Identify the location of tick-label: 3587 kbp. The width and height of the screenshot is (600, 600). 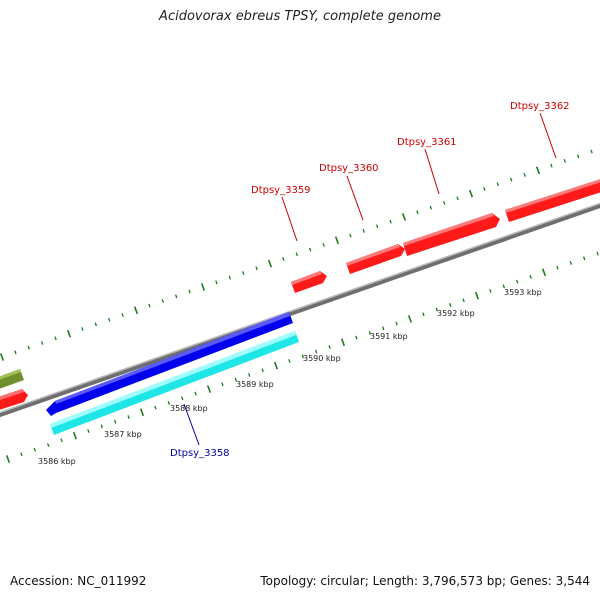
(123, 434).